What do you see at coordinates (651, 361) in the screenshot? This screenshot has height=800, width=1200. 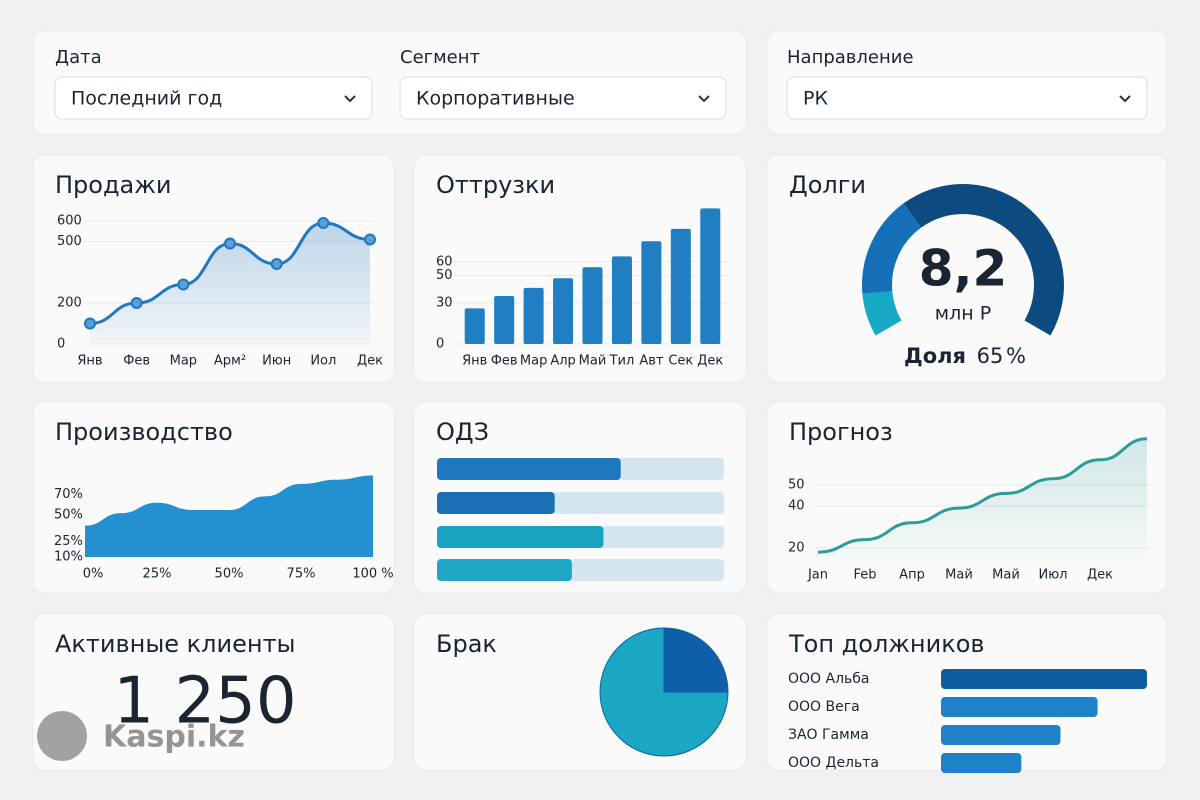 I see `x-tick-label: Авт` at bounding box center [651, 361].